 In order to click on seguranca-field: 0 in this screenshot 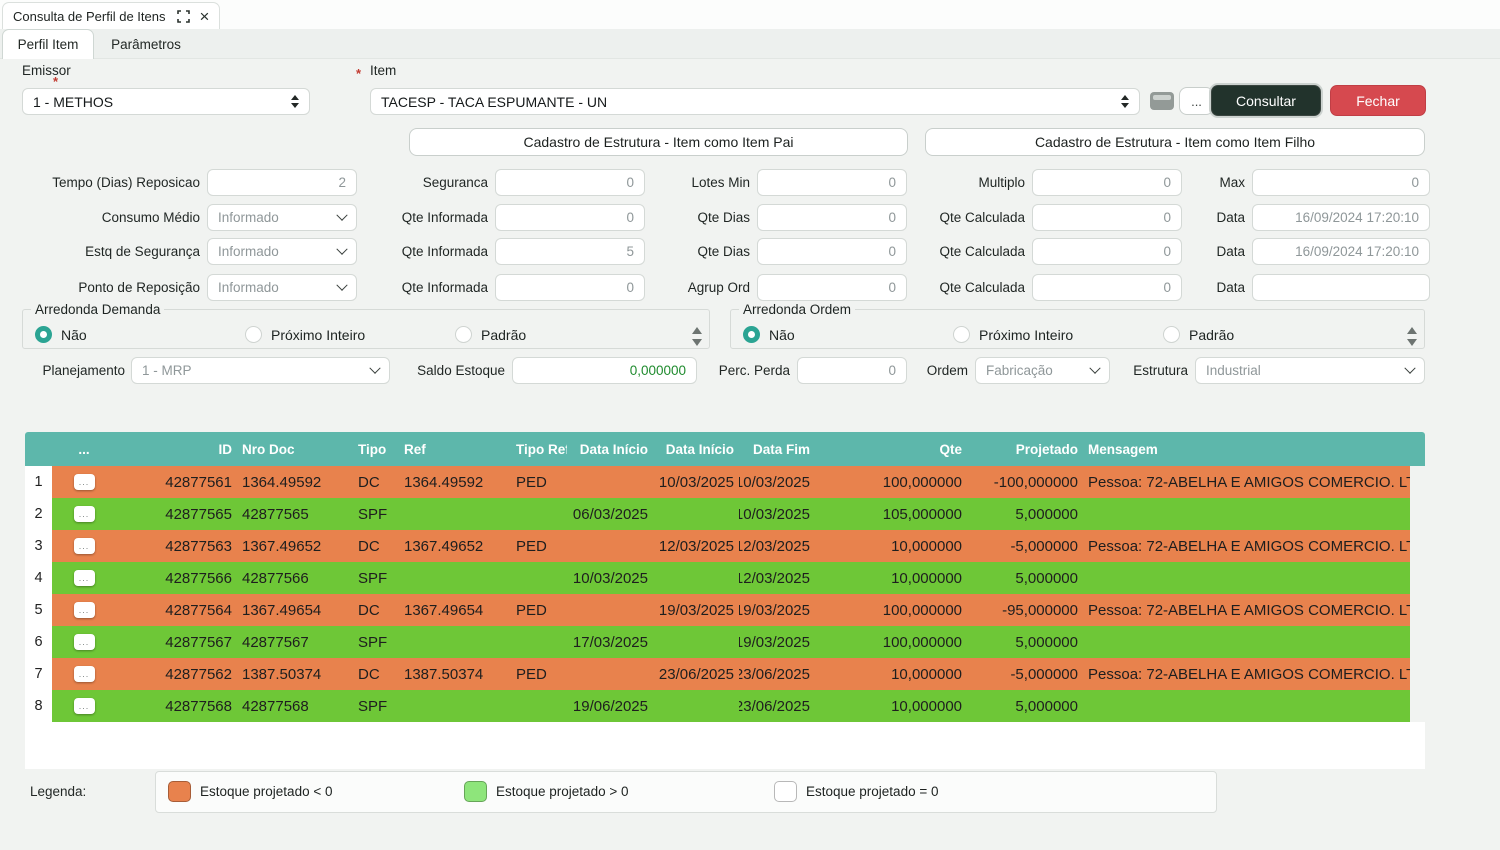, I will do `click(570, 182)`.